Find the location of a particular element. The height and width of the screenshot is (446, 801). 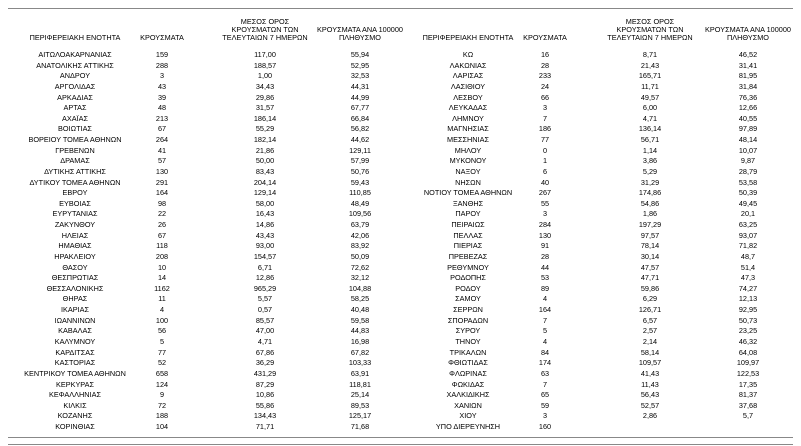

cell: 6,71 is located at coordinates (265, 267).